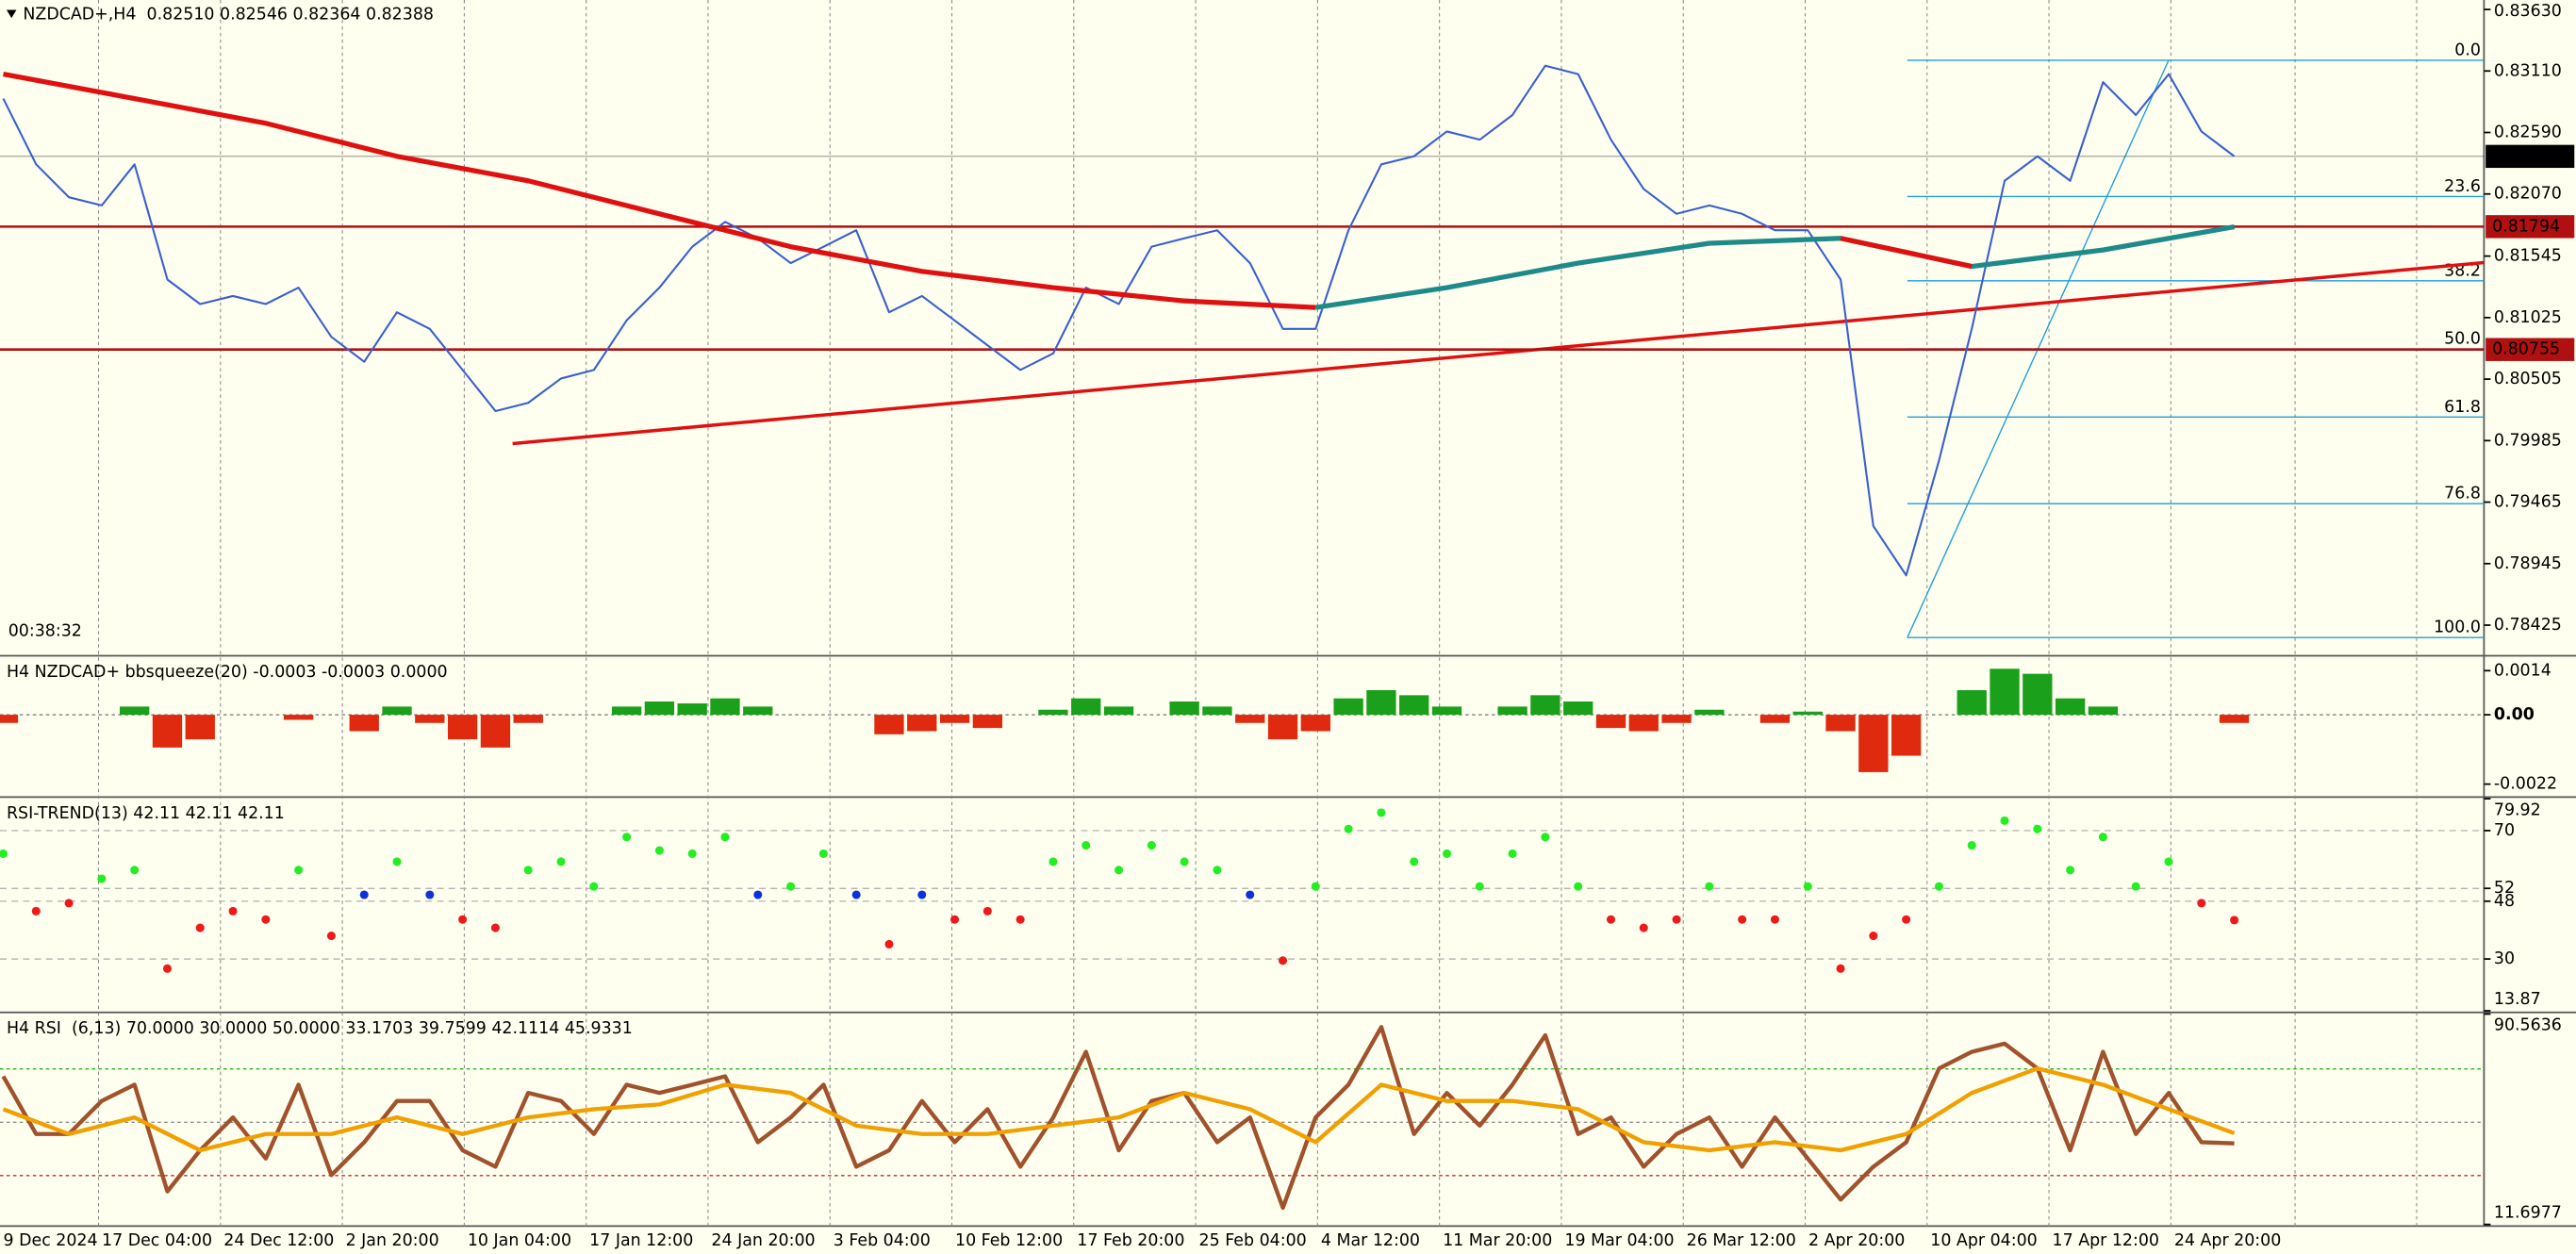  I want to click on y-tick-label: 79.92, so click(2517, 809).